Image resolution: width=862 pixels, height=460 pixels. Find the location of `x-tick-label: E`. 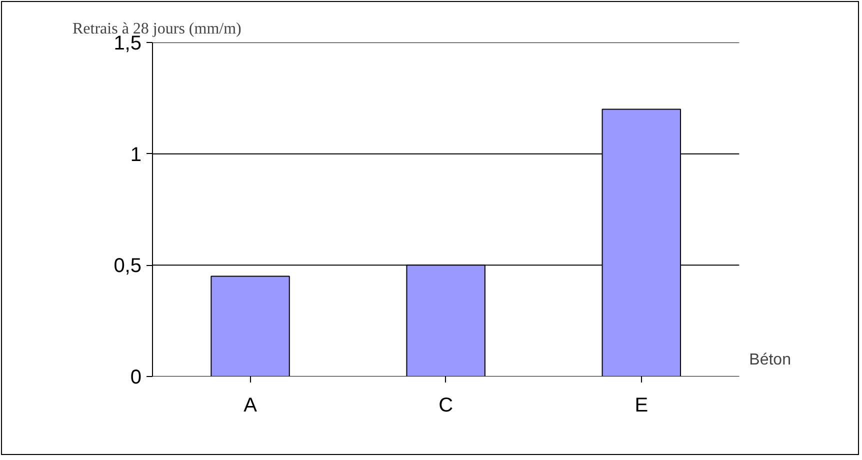

x-tick-label: E is located at coordinates (641, 405).